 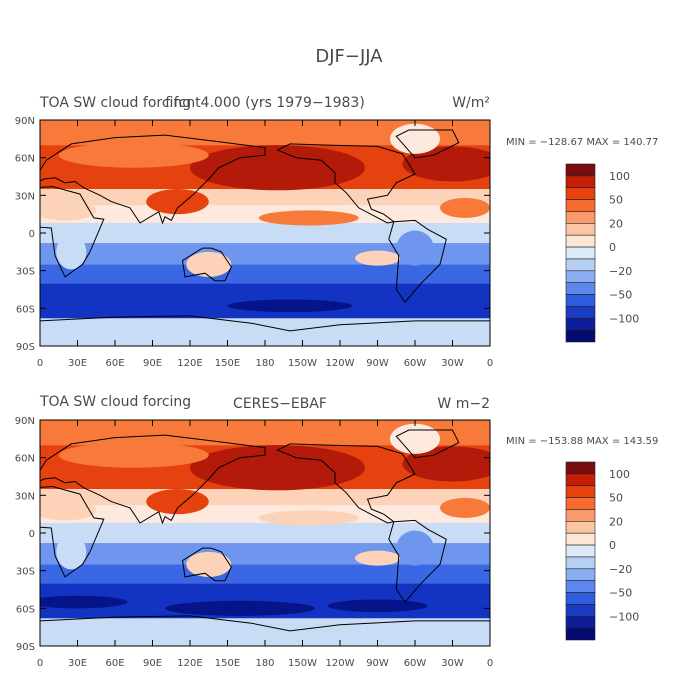 What do you see at coordinates (25, 421) in the screenshot?
I see `lat-tick-label: 90N` at bounding box center [25, 421].